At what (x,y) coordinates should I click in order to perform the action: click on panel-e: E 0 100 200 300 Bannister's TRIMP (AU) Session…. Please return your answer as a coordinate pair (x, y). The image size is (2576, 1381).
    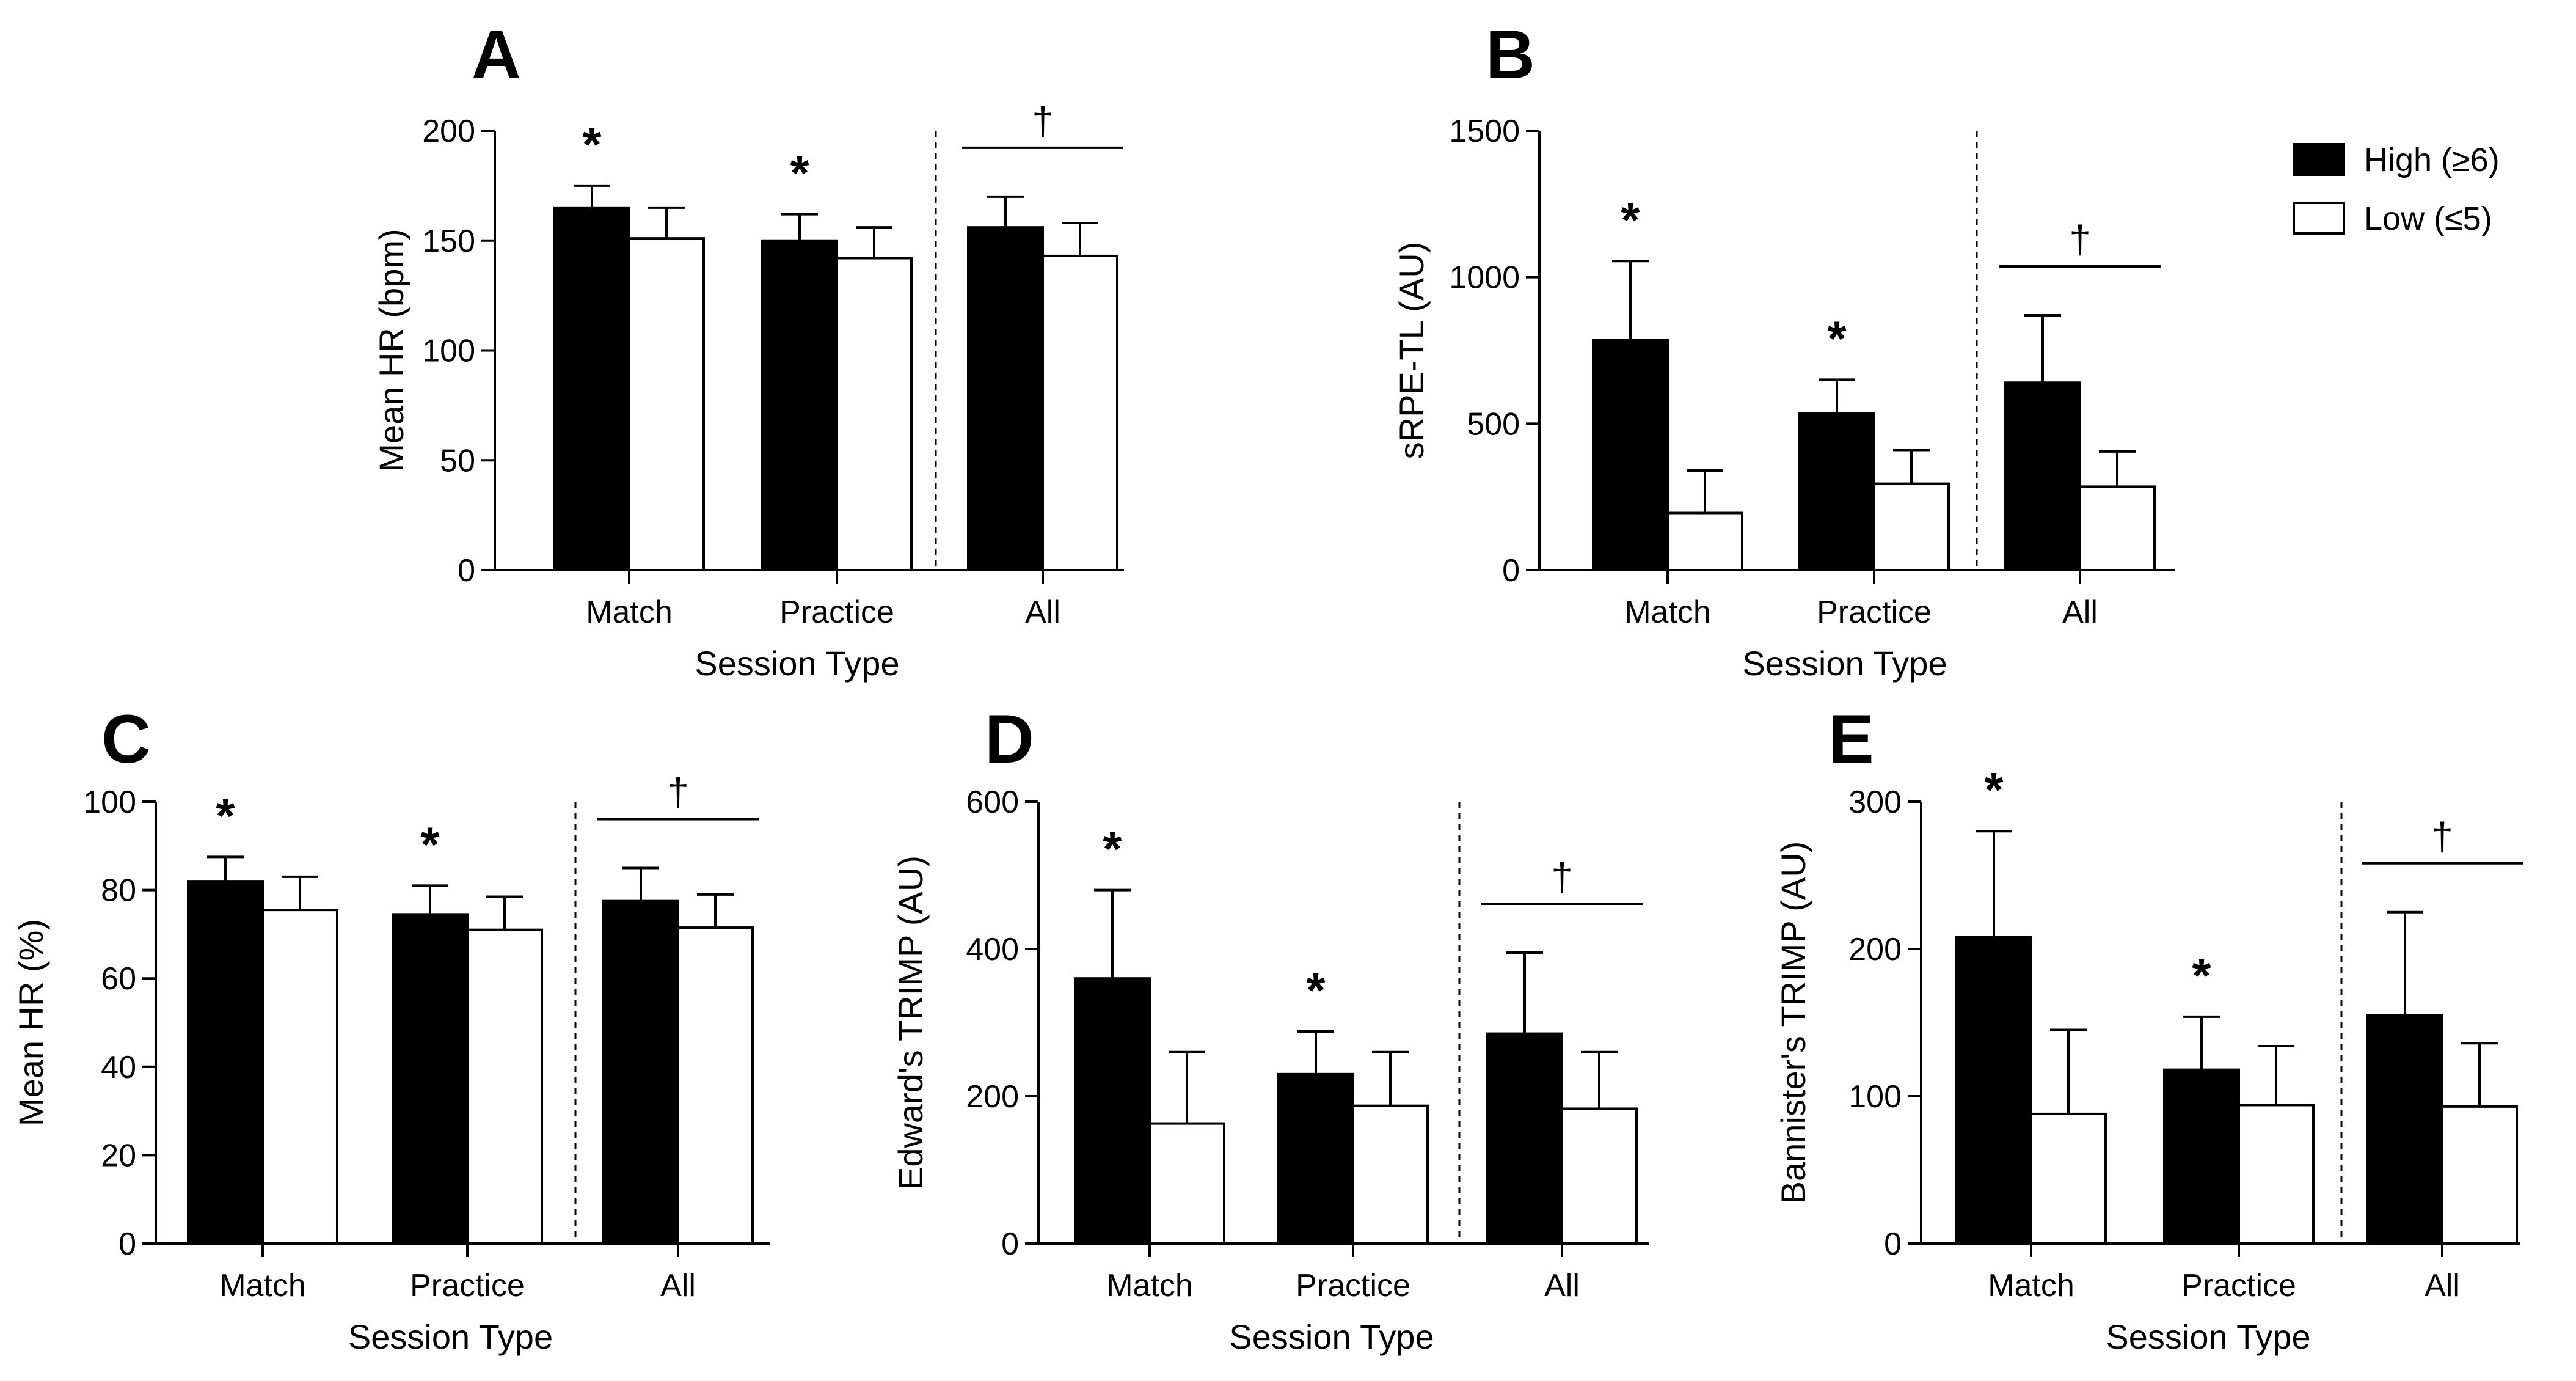
    Looking at the image, I should click on (2148, 1029).